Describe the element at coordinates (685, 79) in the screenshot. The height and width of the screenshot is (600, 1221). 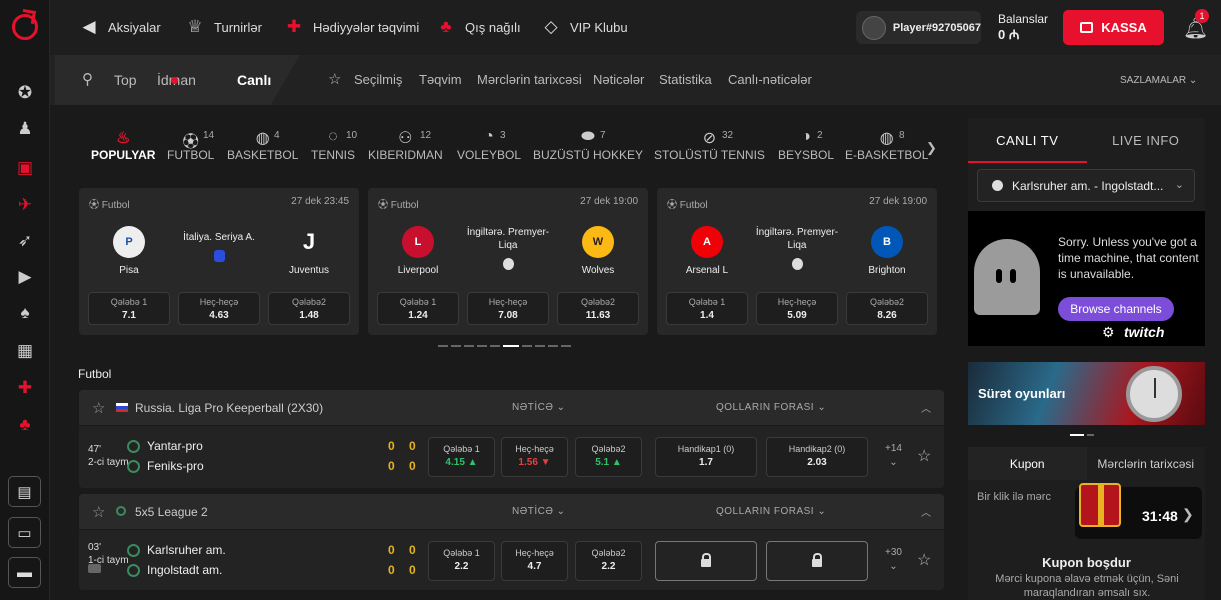
I see `tab-statistics: Statistika` at that location.